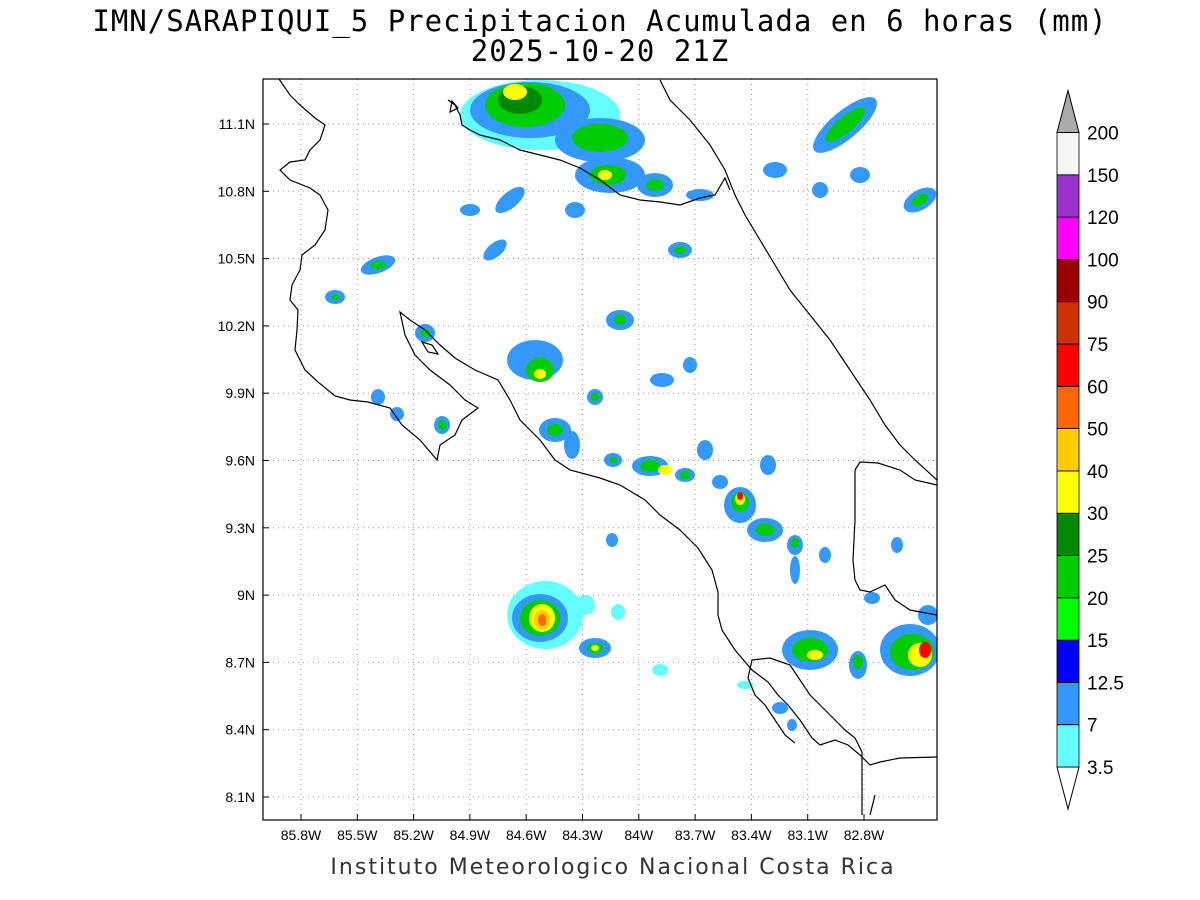 The width and height of the screenshot is (1200, 900). Describe the element at coordinates (1097, 303) in the screenshot. I see `legend-label: 90` at that location.